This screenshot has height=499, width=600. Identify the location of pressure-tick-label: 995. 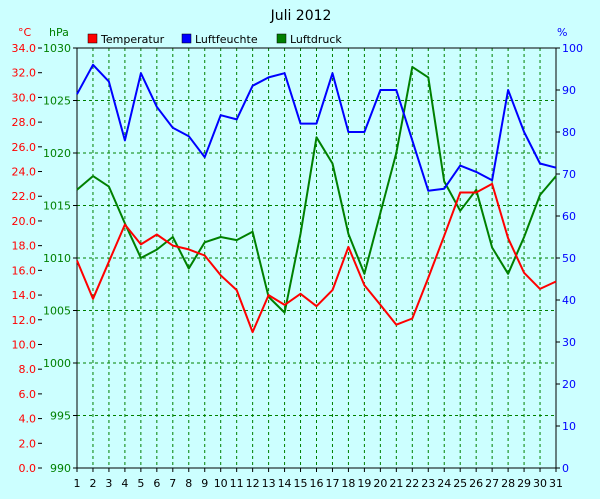
(60, 416).